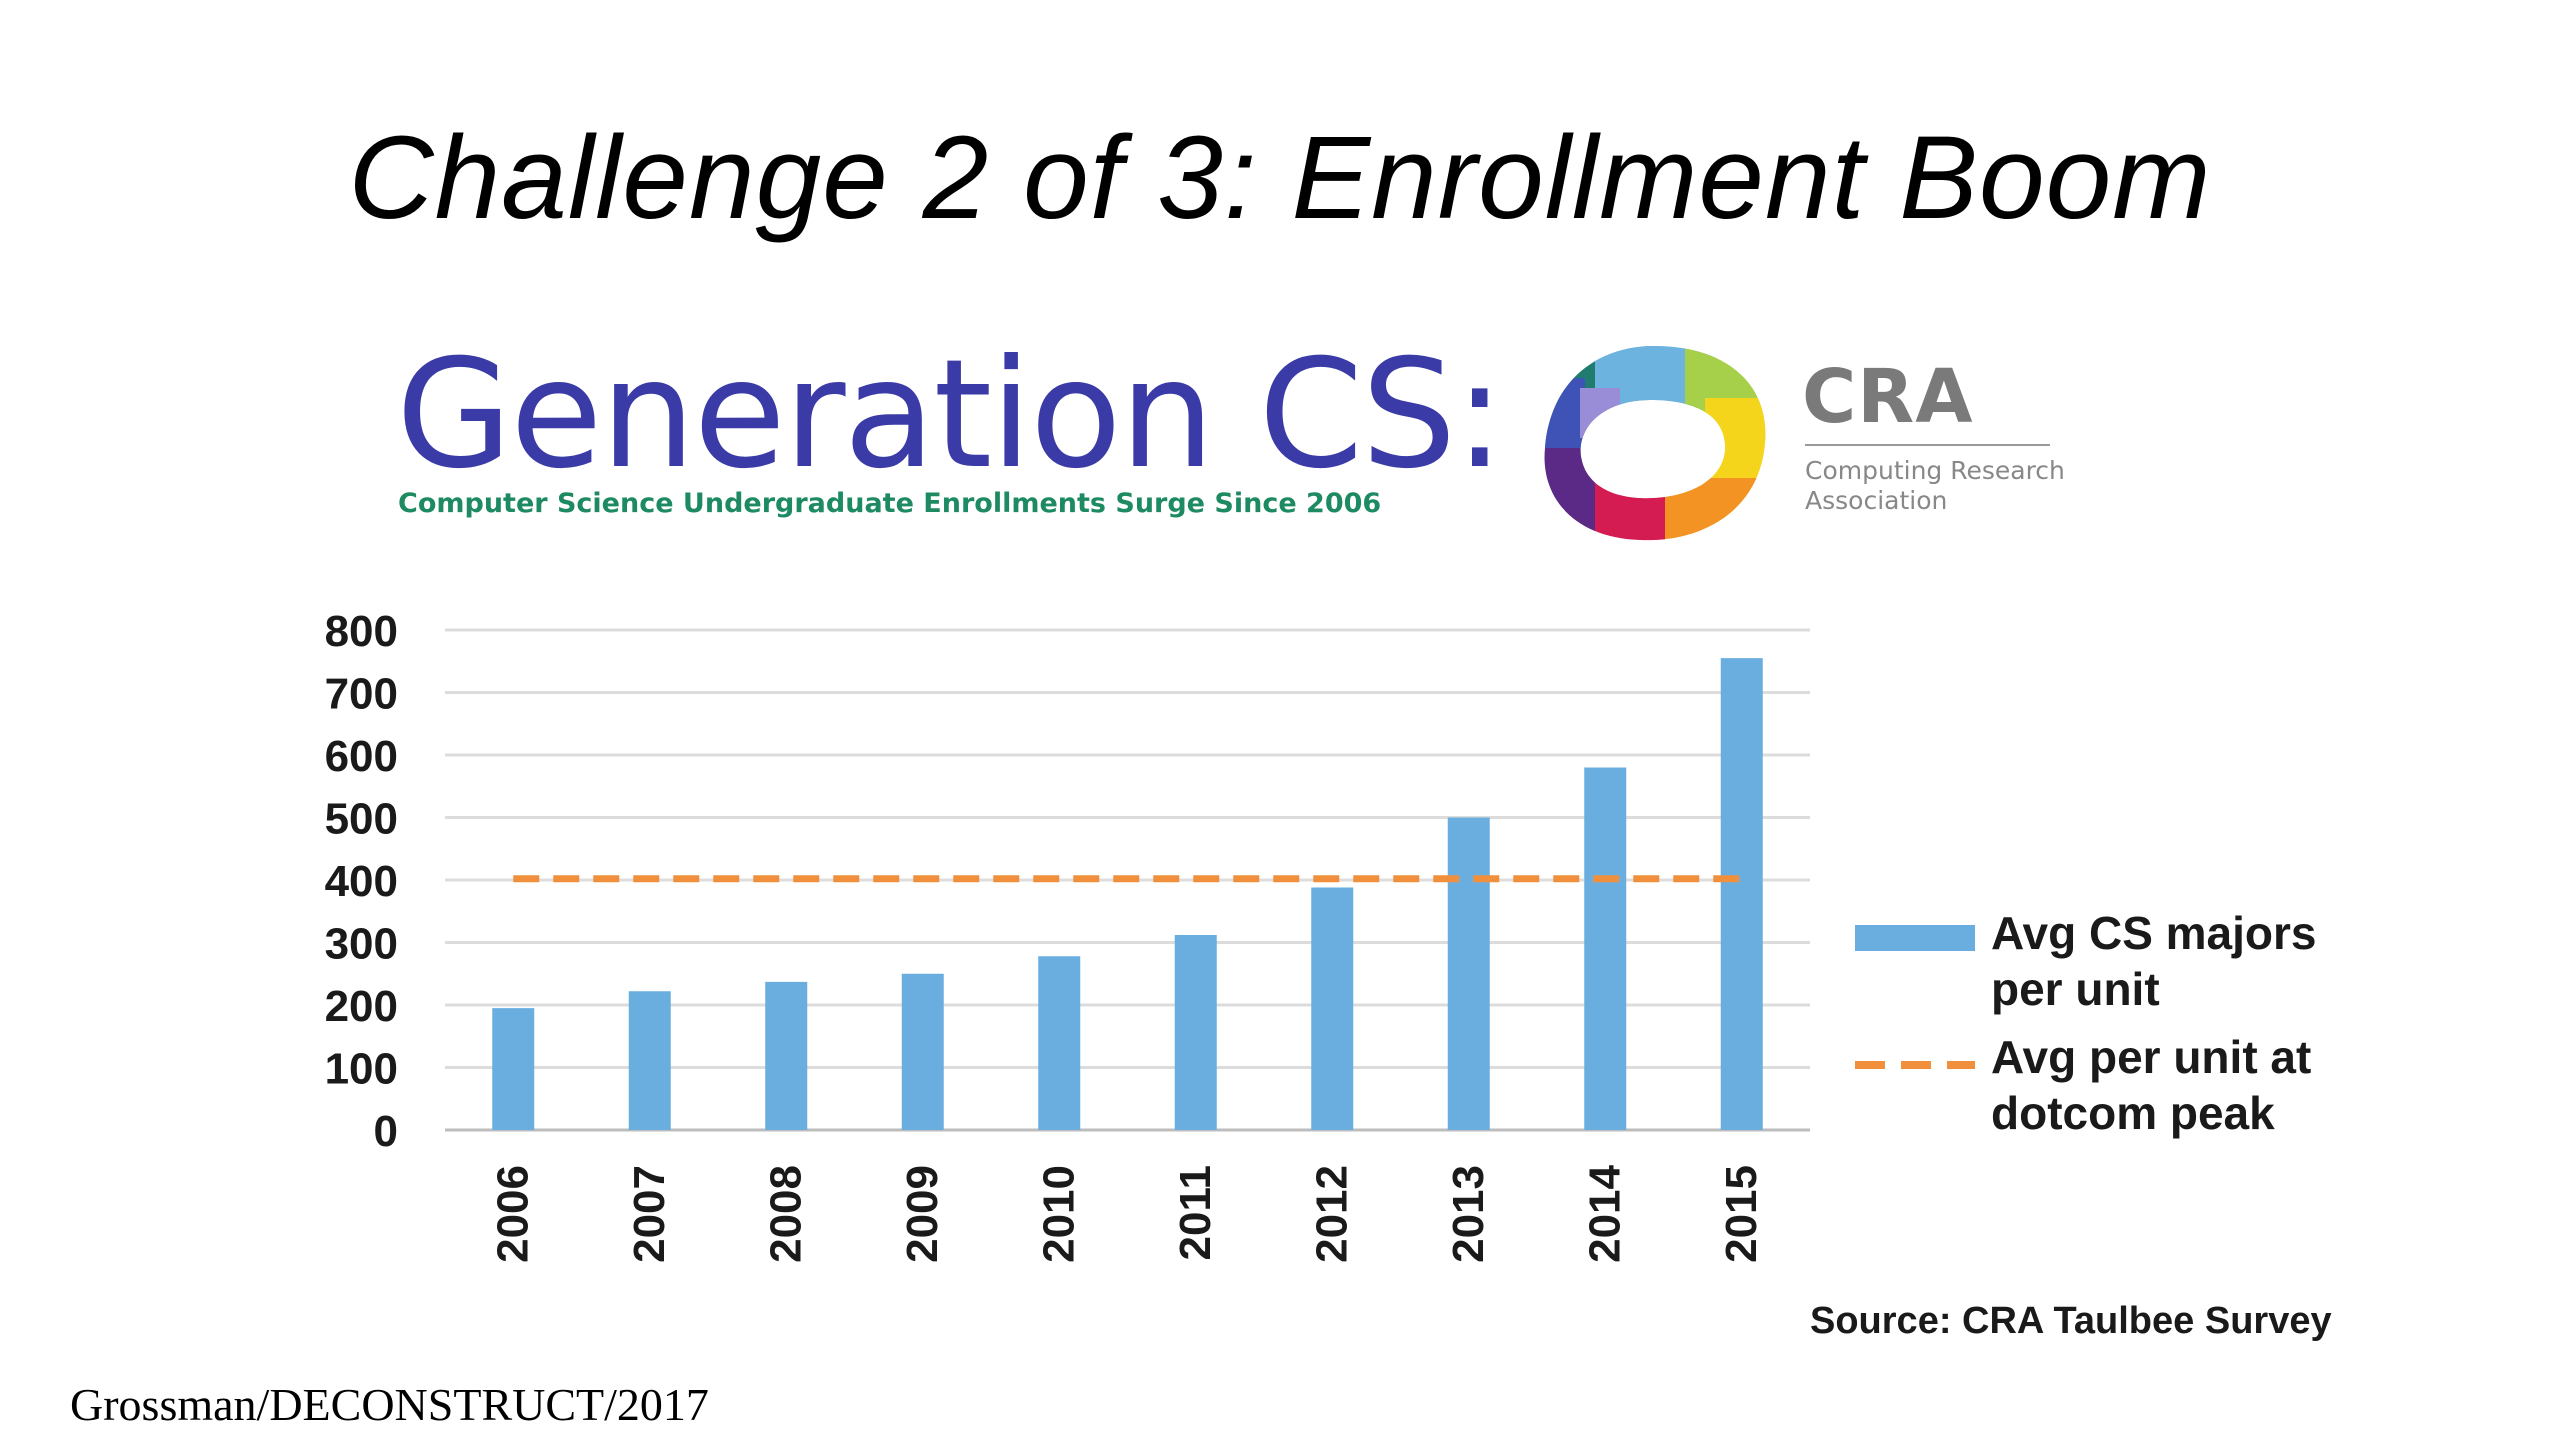 This screenshot has height=1440, width=2560. I want to click on banner-title: Generation CS:, so click(950, 415).